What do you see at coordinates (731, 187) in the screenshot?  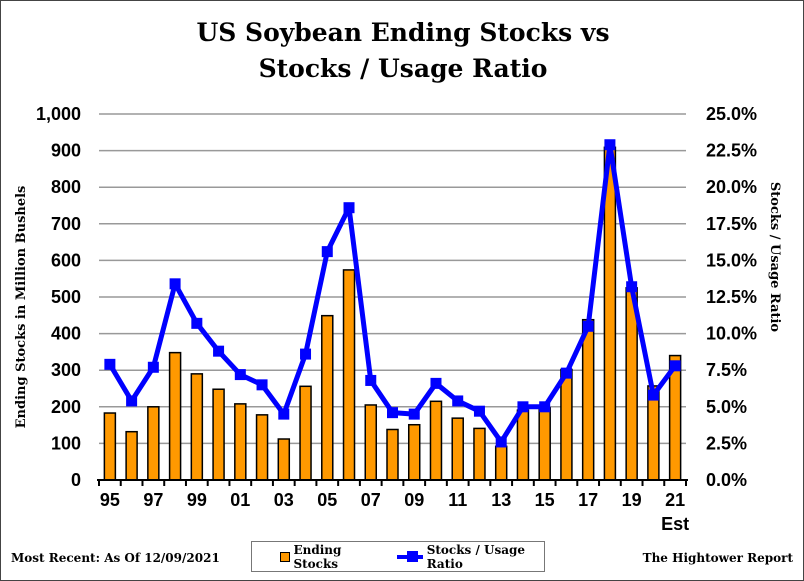 I see `y2-tick-label: 20.0%` at bounding box center [731, 187].